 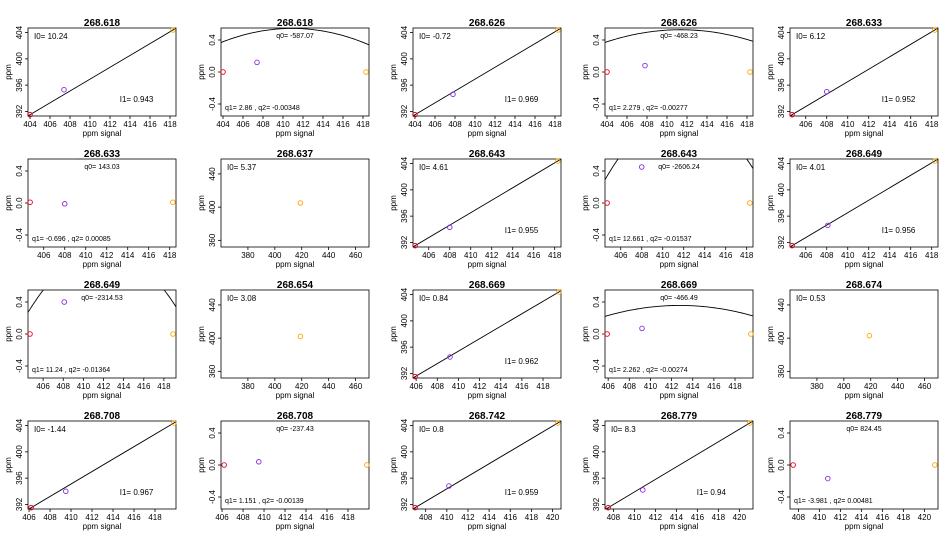 What do you see at coordinates (522, 492) in the screenshot?
I see `annotation-slope: I1= 0.959` at bounding box center [522, 492].